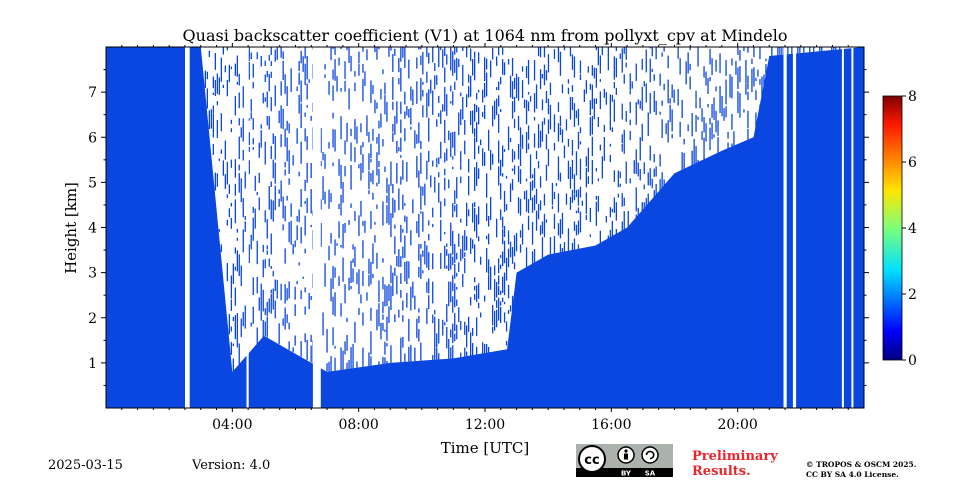 This screenshot has width=960, height=480. What do you see at coordinates (485, 425) in the screenshot?
I see `x-tick-label: 12:00` at bounding box center [485, 425].